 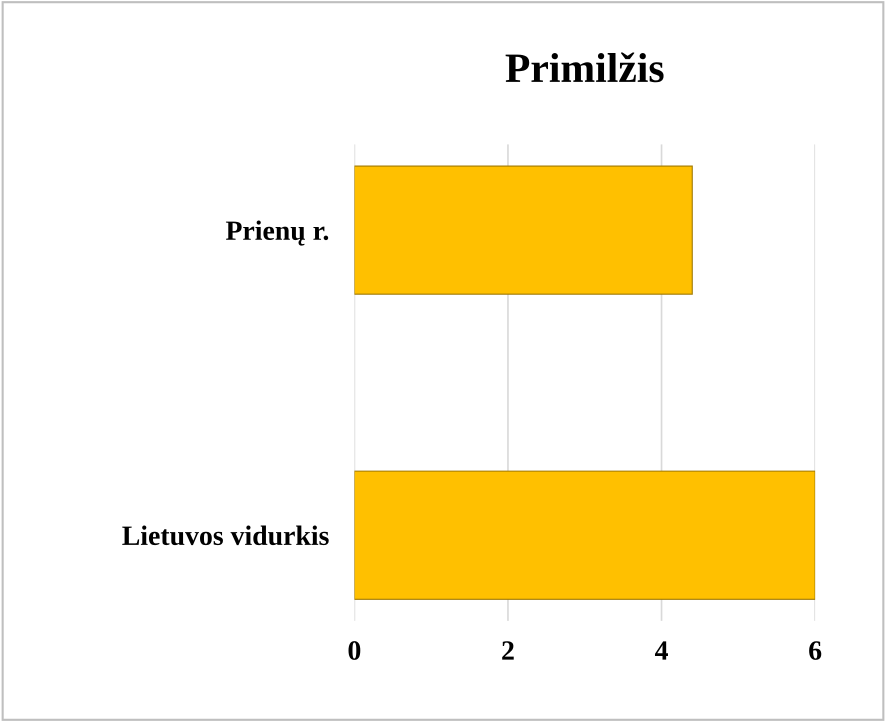 I want to click on x-tick-label: 0, so click(x=354, y=650).